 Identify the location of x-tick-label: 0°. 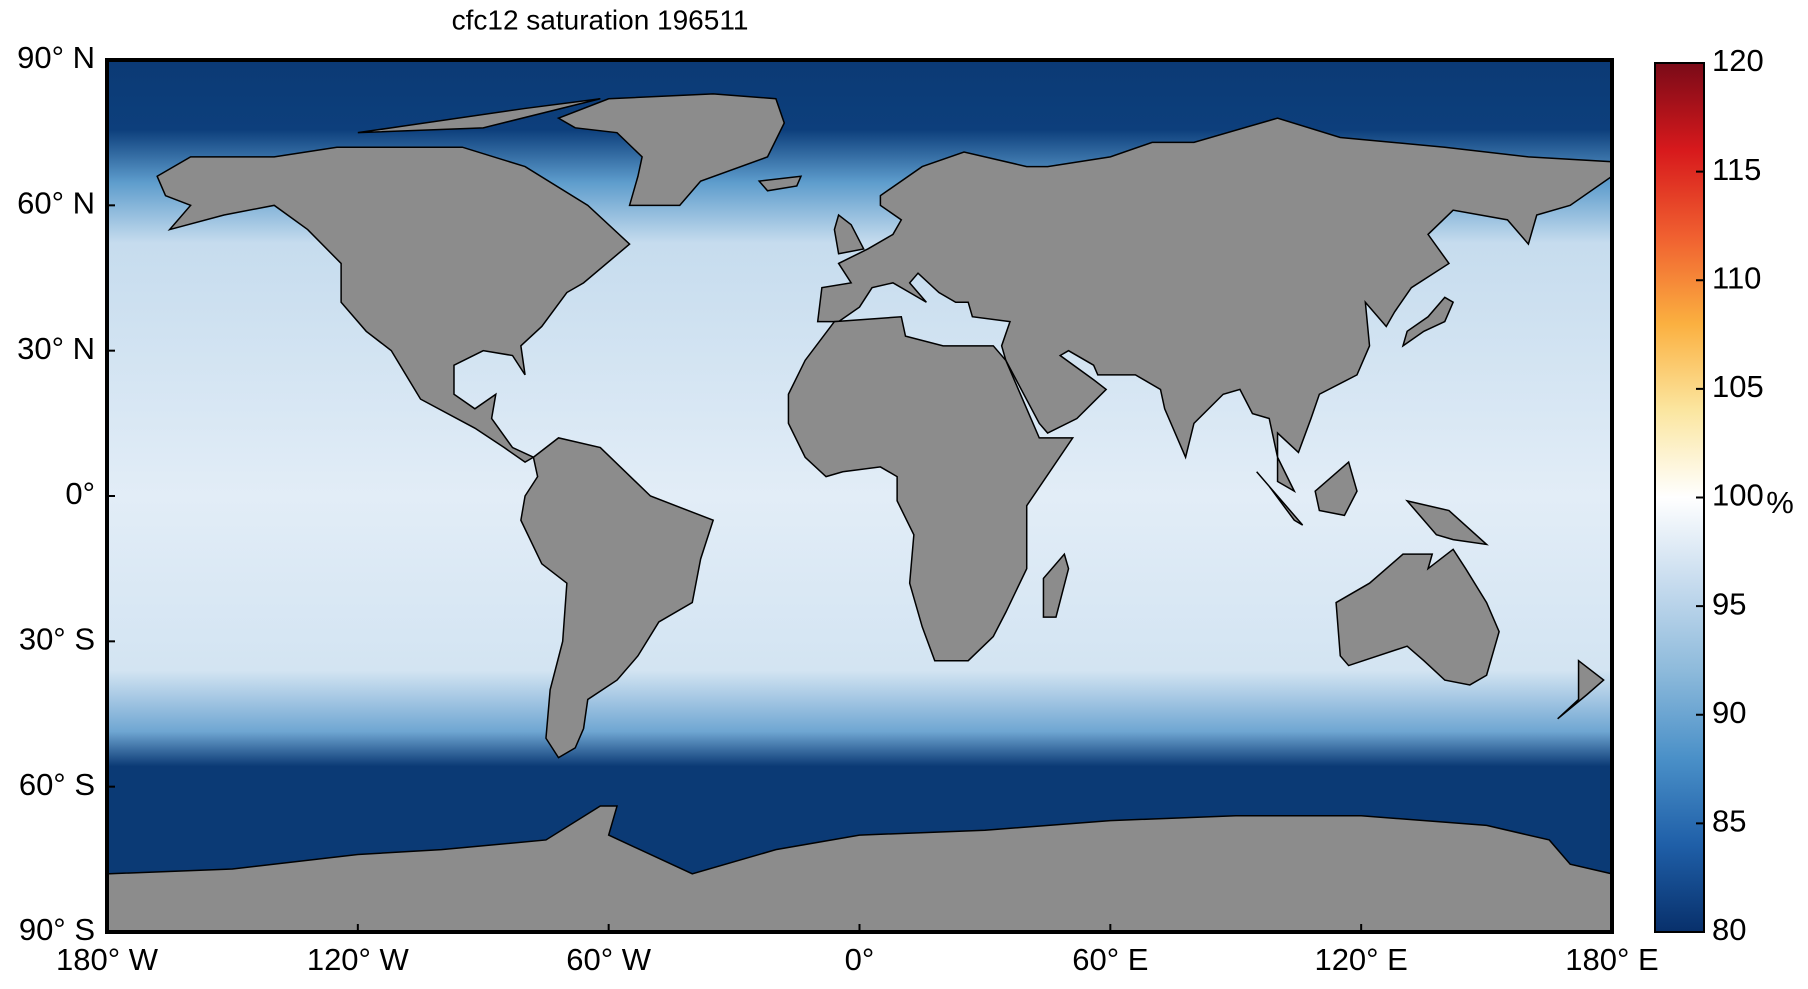
(860, 959).